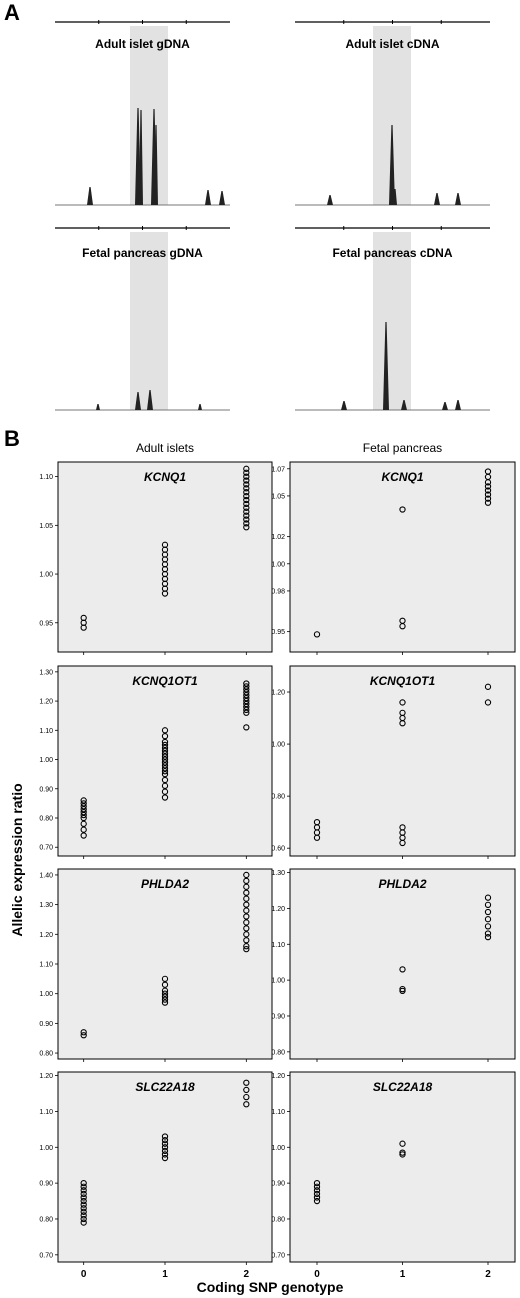  I want to click on trace-title: Adult islet cDNA, so click(392, 44).